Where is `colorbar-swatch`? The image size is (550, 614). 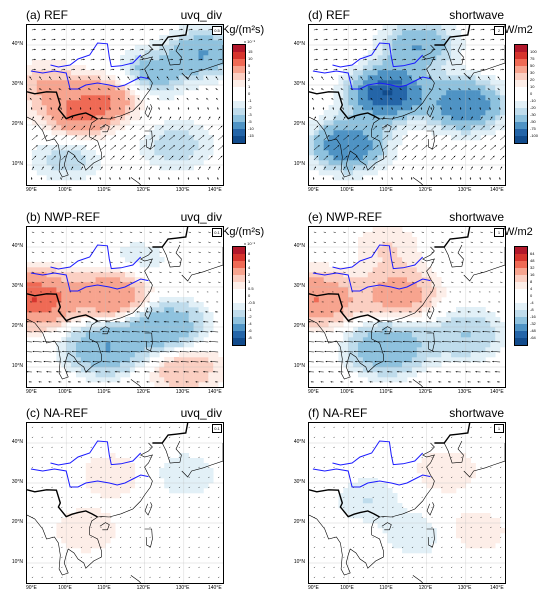 colorbar-swatch is located at coordinates (521, 55).